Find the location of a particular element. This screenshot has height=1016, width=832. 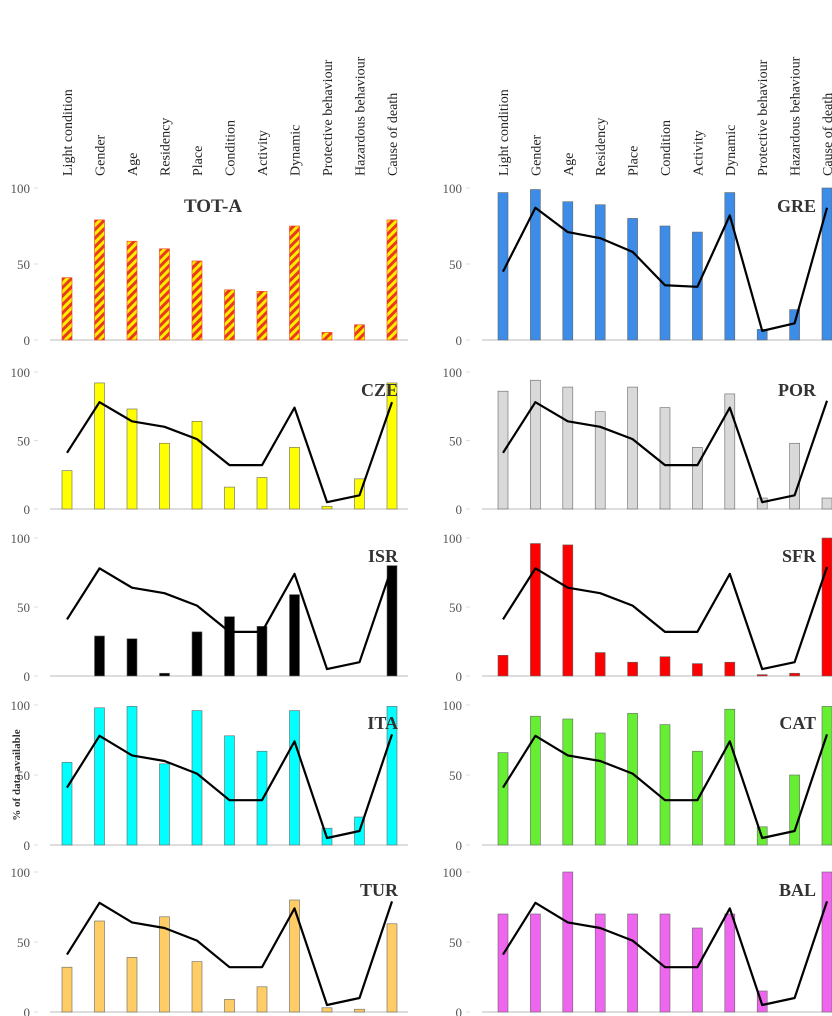

panel-title: ITA is located at coordinates (382, 723).